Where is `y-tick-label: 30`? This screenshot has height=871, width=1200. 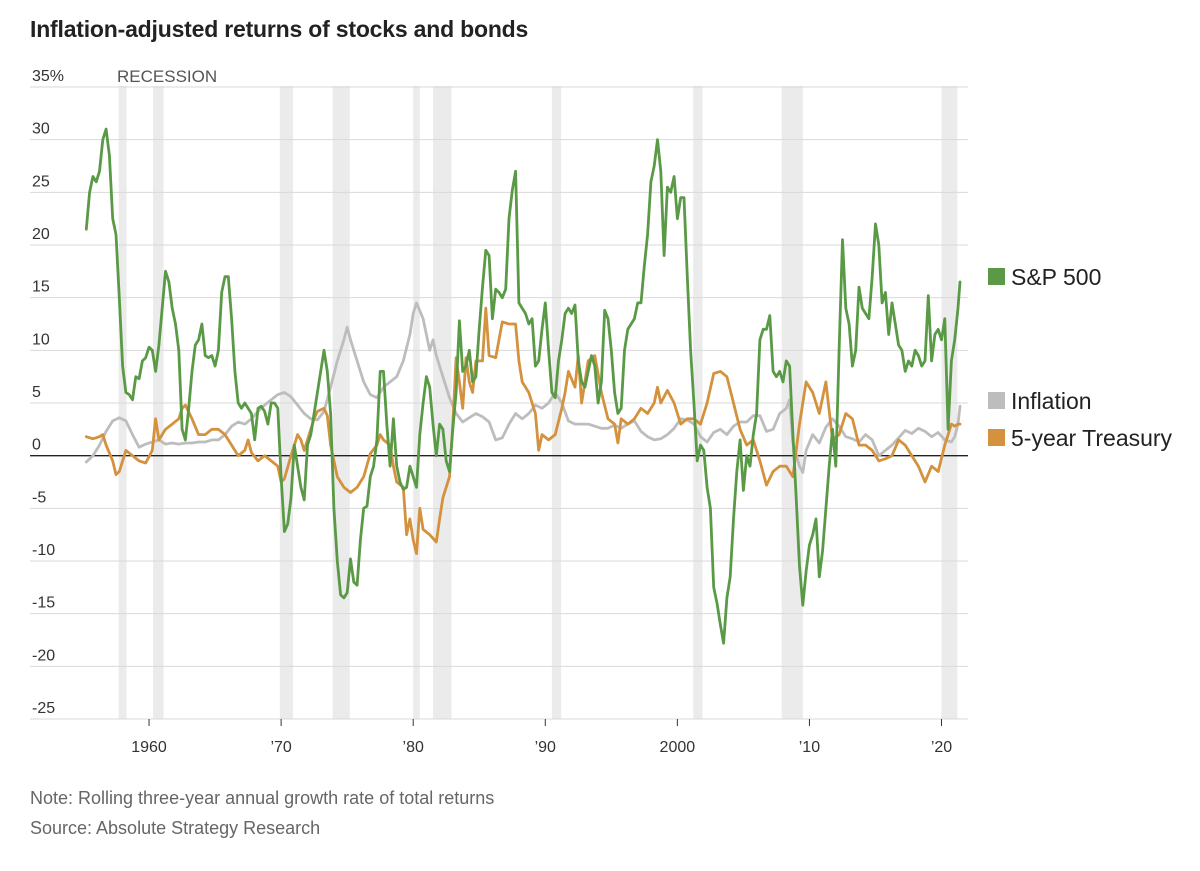 y-tick-label: 30 is located at coordinates (41, 129).